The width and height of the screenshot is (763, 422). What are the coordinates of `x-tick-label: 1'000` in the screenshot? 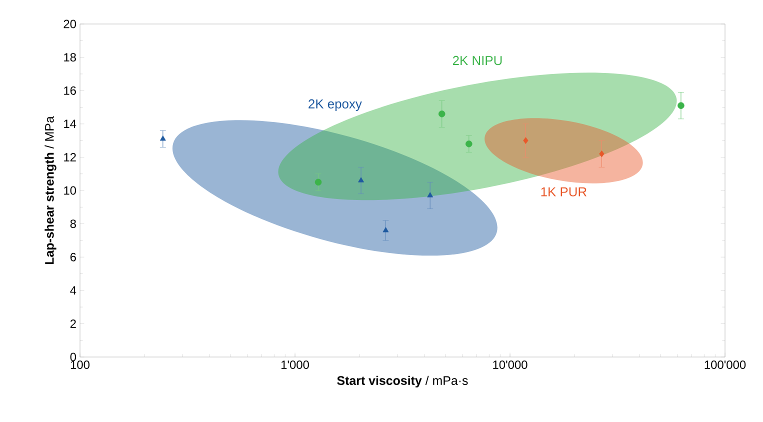 It's located at (295, 364).